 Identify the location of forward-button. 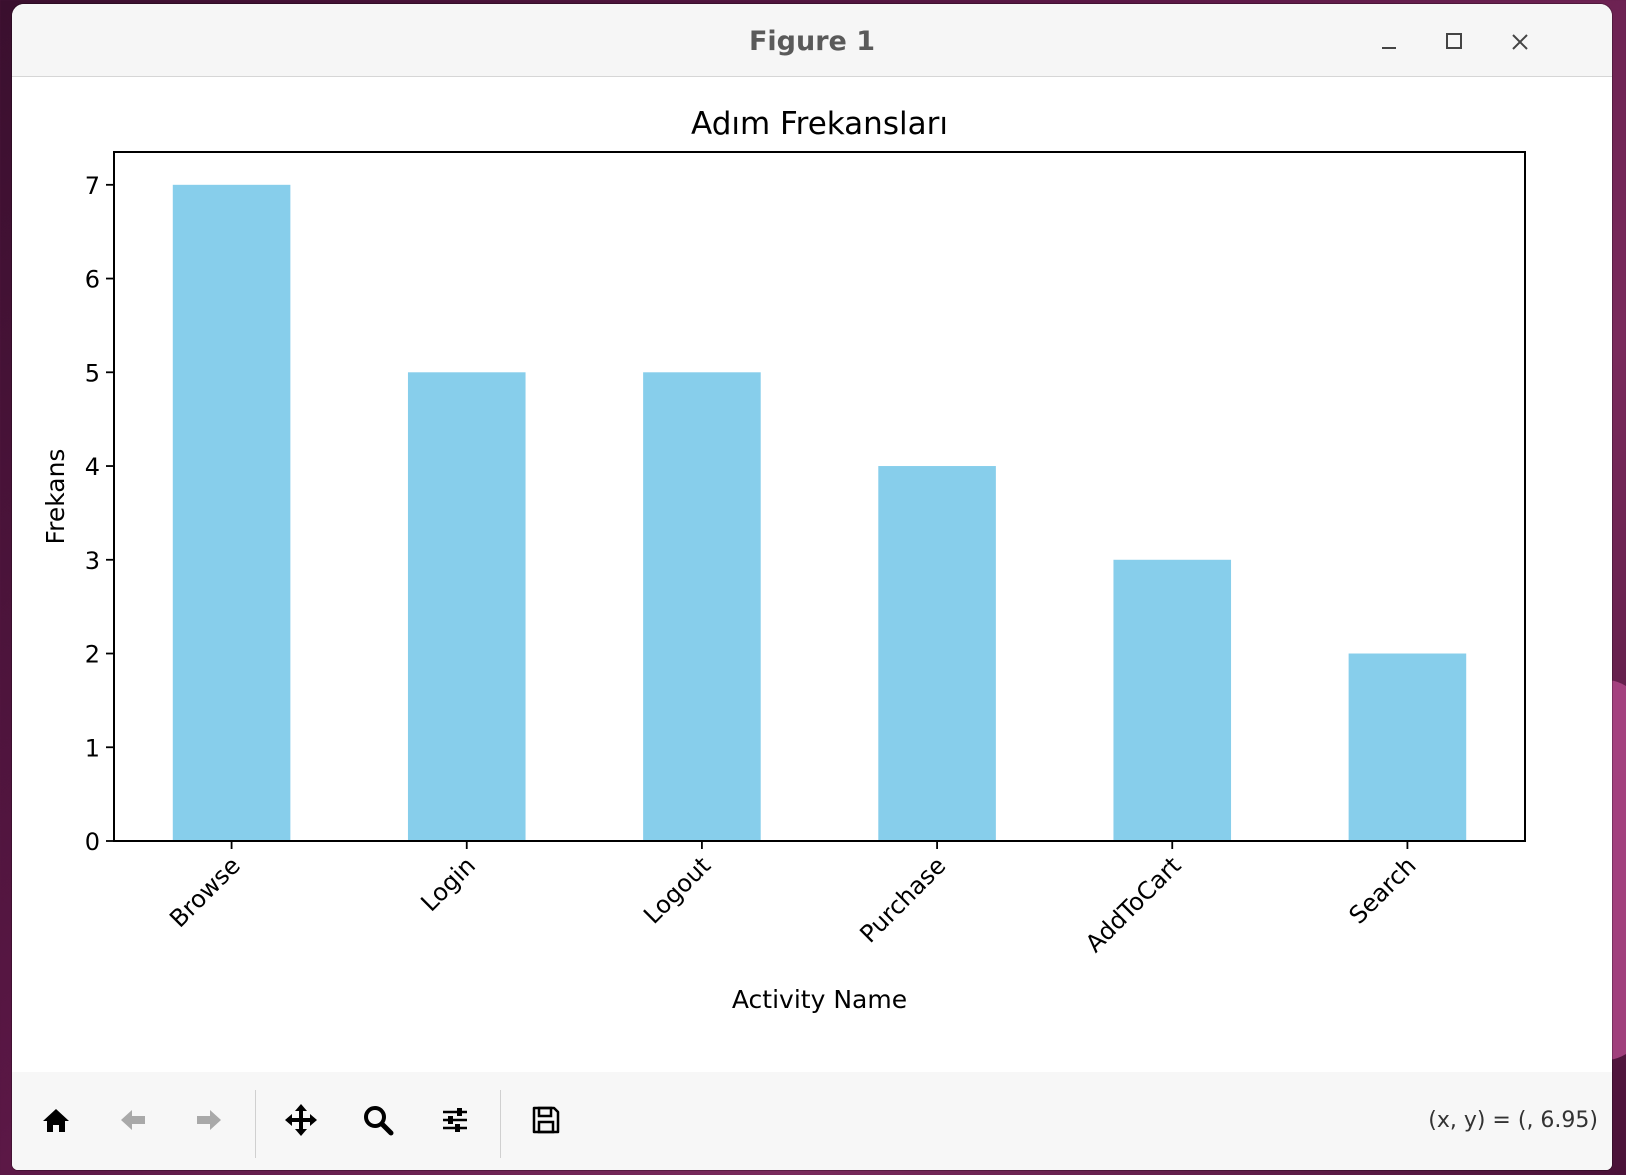
(209, 1120).